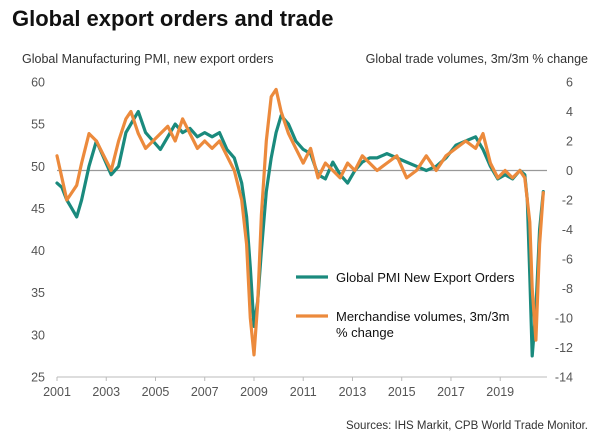 This screenshot has height=444, width=602. What do you see at coordinates (567, 260) in the screenshot?
I see `right-tick-label: -6` at bounding box center [567, 260].